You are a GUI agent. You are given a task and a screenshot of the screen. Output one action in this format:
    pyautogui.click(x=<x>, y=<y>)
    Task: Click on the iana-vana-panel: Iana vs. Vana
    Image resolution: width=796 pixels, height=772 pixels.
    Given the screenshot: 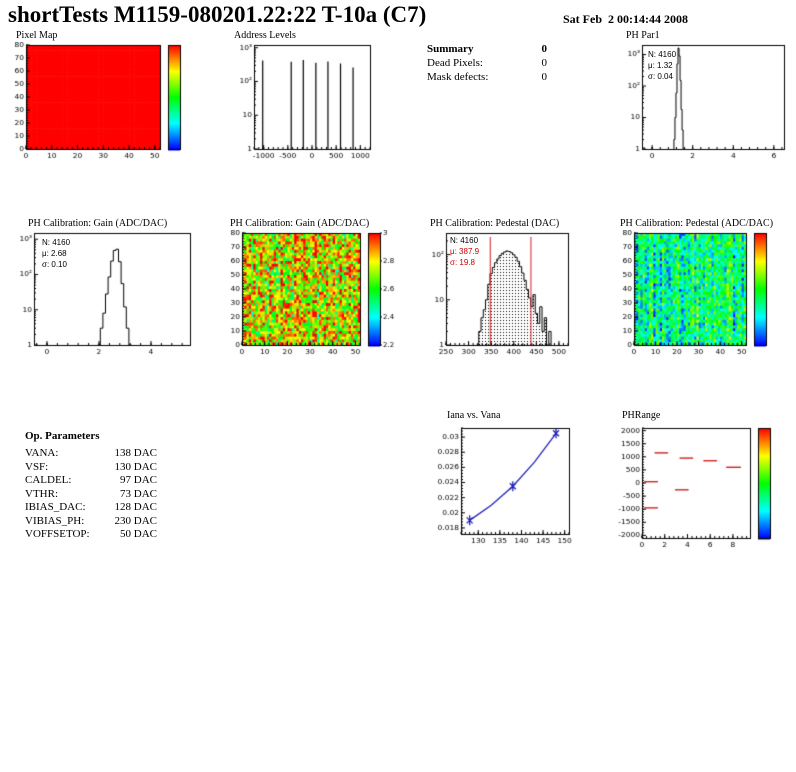 What is the action you would take?
    pyautogui.click(x=501, y=484)
    